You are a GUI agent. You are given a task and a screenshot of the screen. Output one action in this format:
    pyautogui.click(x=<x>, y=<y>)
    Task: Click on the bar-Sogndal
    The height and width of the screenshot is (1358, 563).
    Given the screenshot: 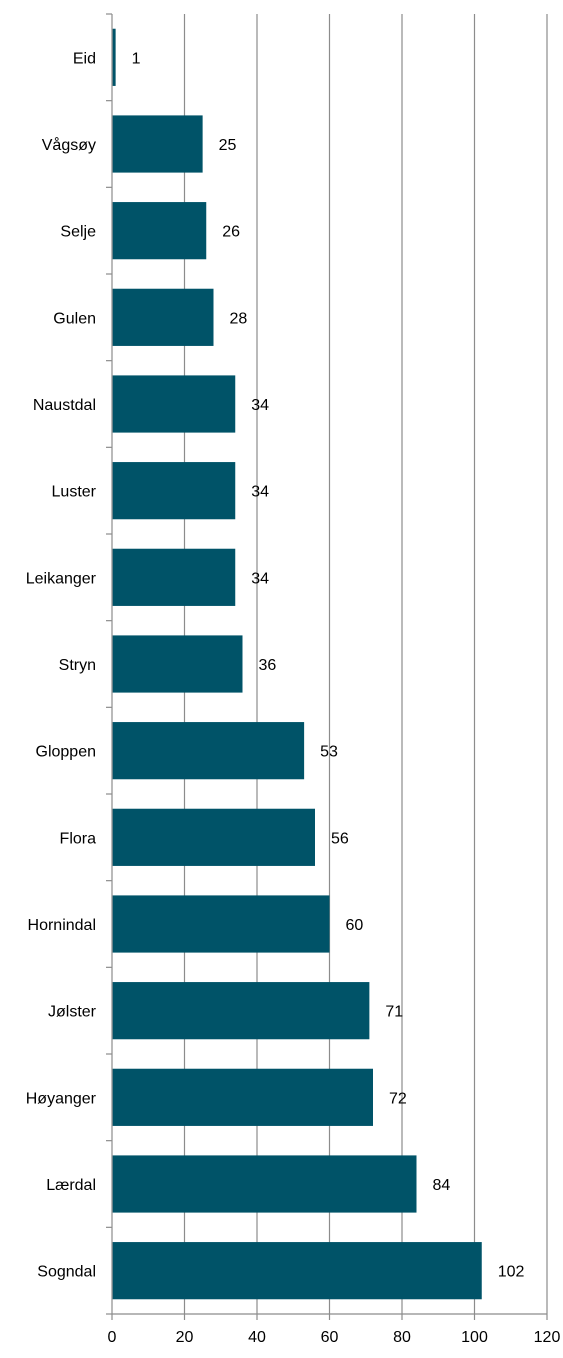 What is the action you would take?
    pyautogui.click(x=297, y=1271)
    